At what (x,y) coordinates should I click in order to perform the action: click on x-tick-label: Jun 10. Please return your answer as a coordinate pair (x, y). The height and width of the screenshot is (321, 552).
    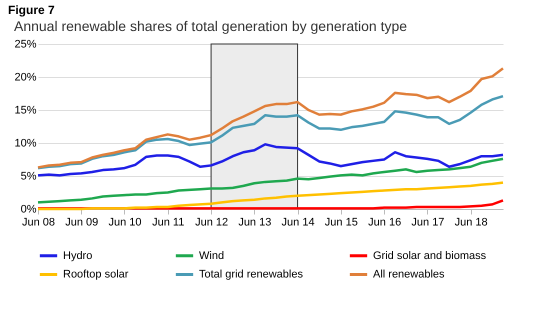
    Looking at the image, I should click on (125, 222).